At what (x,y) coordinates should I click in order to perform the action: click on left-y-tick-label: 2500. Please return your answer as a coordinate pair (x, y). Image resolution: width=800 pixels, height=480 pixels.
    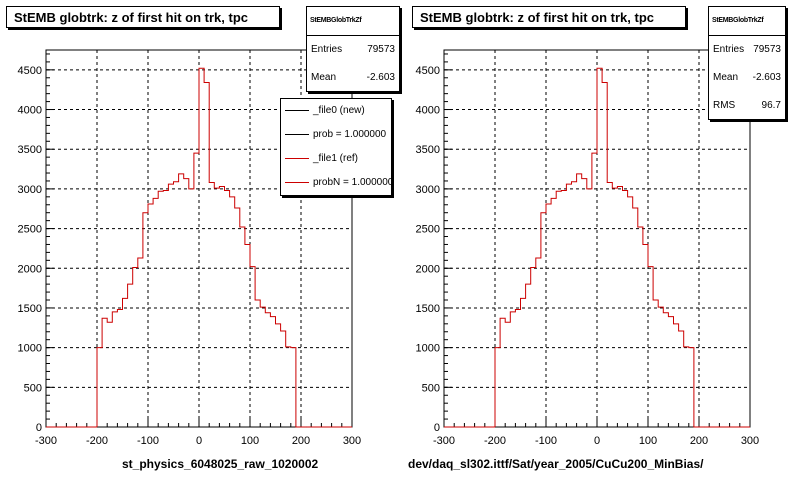
    Looking at the image, I should click on (30, 230).